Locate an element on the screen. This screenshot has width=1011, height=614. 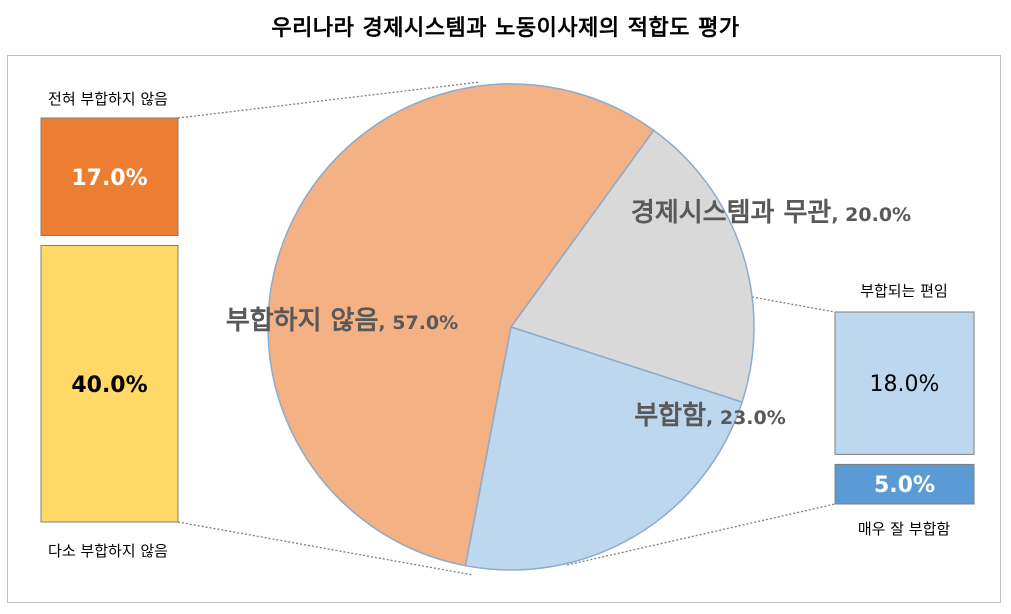
connector-line-left-bottom is located at coordinates (325, 548).